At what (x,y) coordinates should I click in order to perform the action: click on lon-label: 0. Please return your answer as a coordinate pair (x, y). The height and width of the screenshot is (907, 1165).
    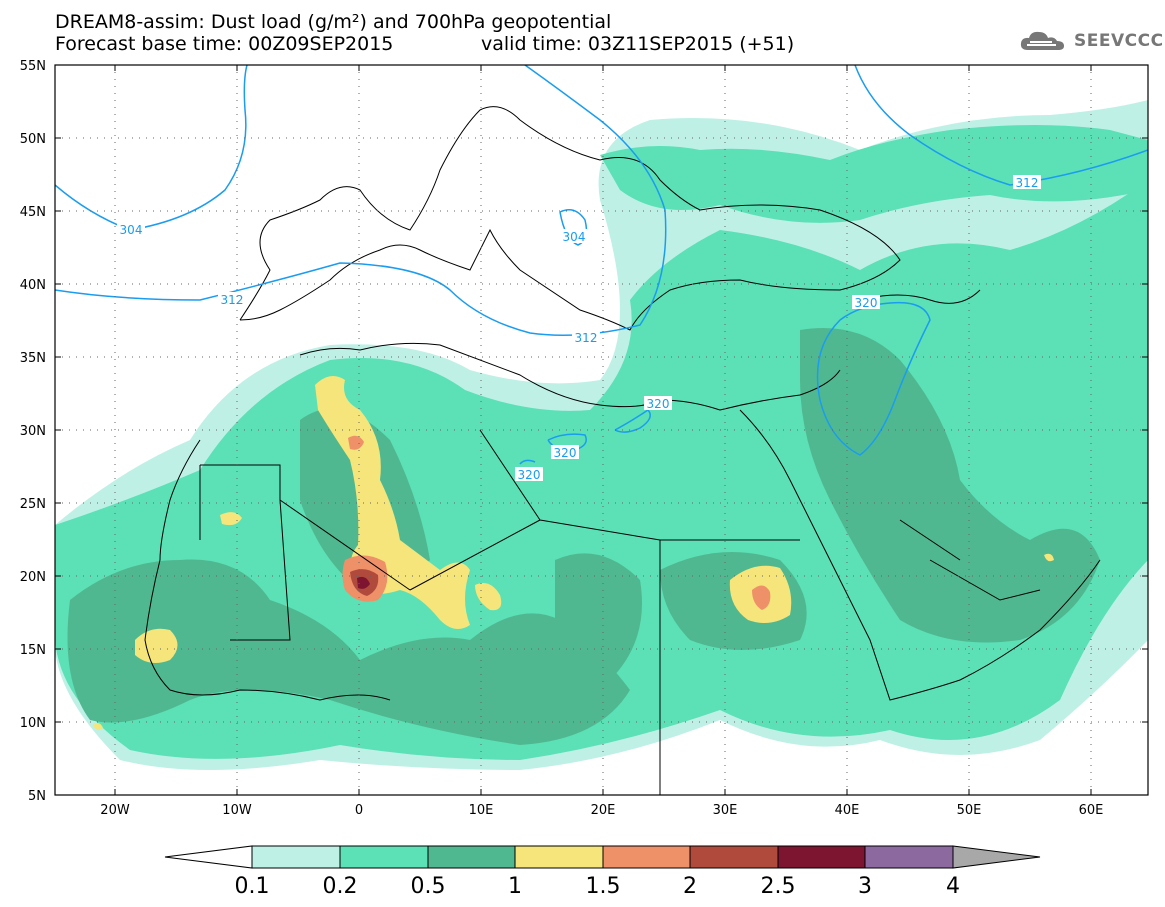
    Looking at the image, I should click on (359, 810).